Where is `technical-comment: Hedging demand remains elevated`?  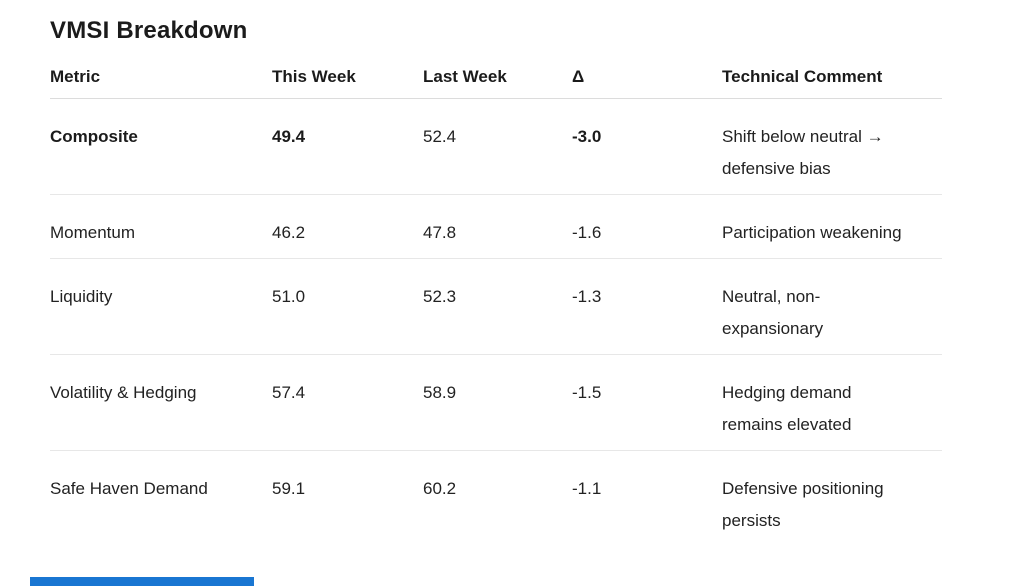 technical-comment: Hedging demand remains elevated is located at coordinates (832, 409).